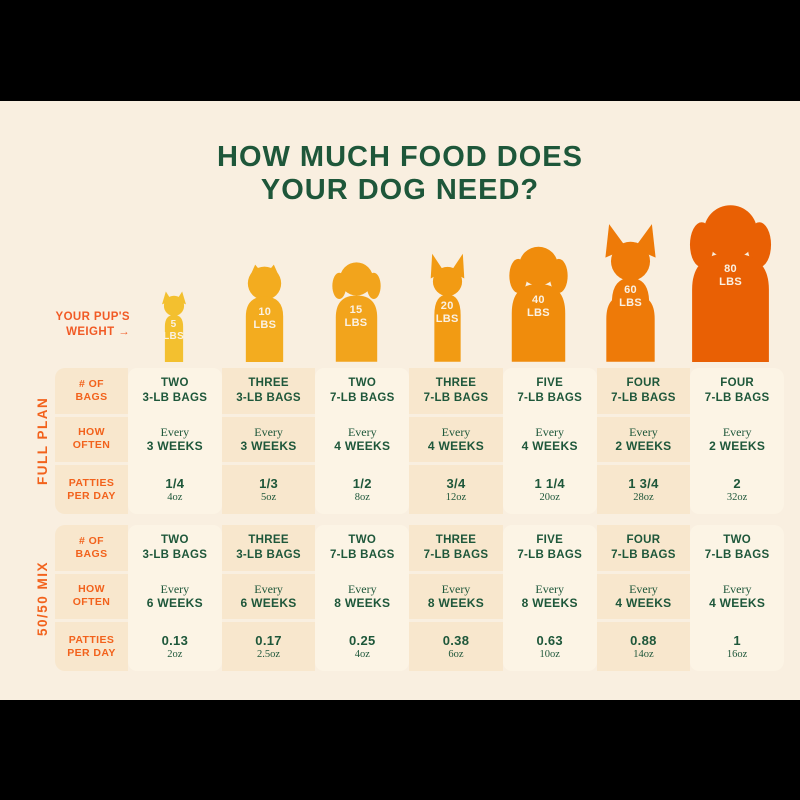  I want to click on large-fluffy-dog-silhouette-icon: 80 LBS, so click(730, 282).